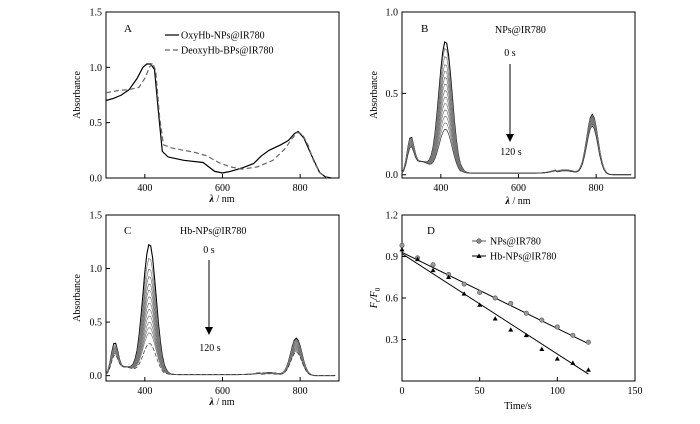 This screenshot has height=424, width=700. I want to click on panel-a-xtick-label: 600, so click(222, 188).